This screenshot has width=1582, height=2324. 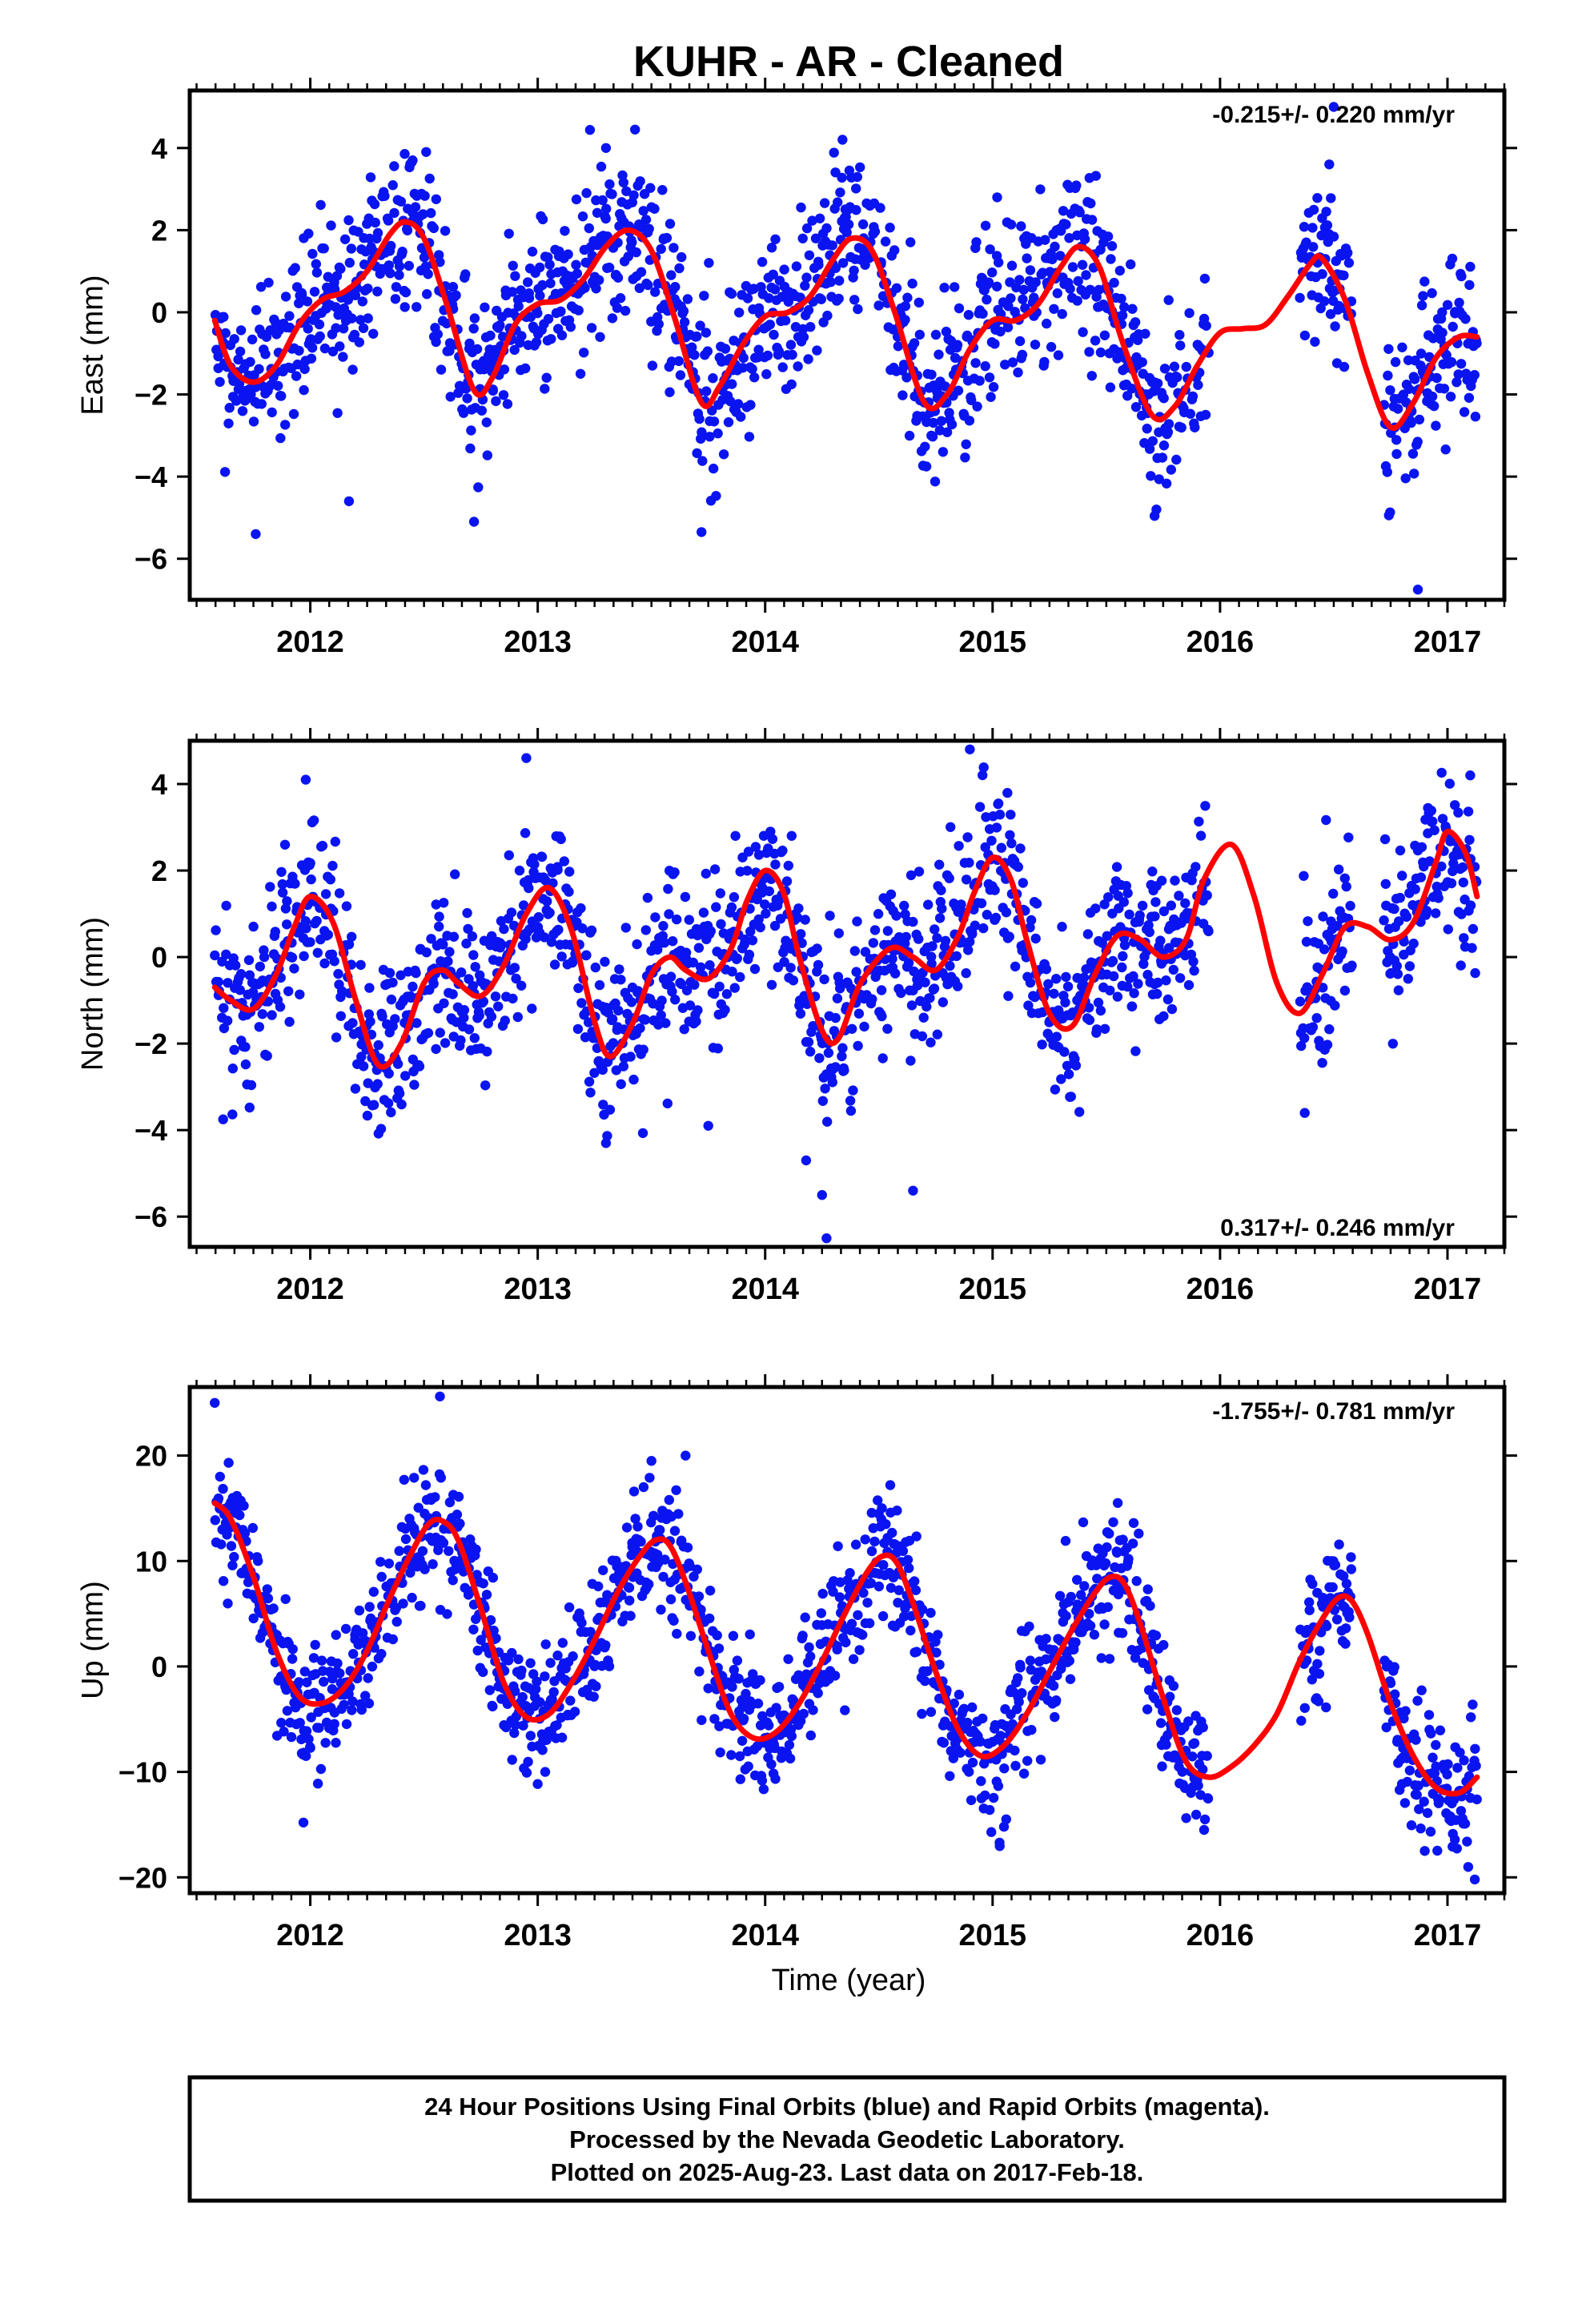 I want to click on east-x-tick-label: 2015, so click(x=993, y=642).